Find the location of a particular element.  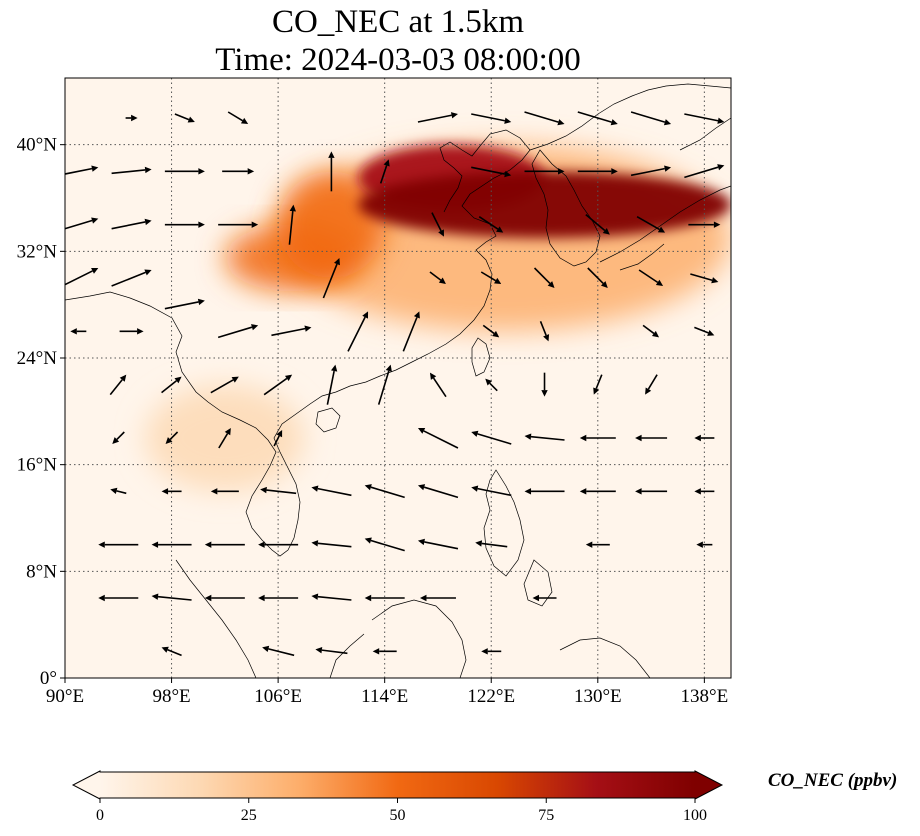

korea-coastline is located at coordinates (566, 208).